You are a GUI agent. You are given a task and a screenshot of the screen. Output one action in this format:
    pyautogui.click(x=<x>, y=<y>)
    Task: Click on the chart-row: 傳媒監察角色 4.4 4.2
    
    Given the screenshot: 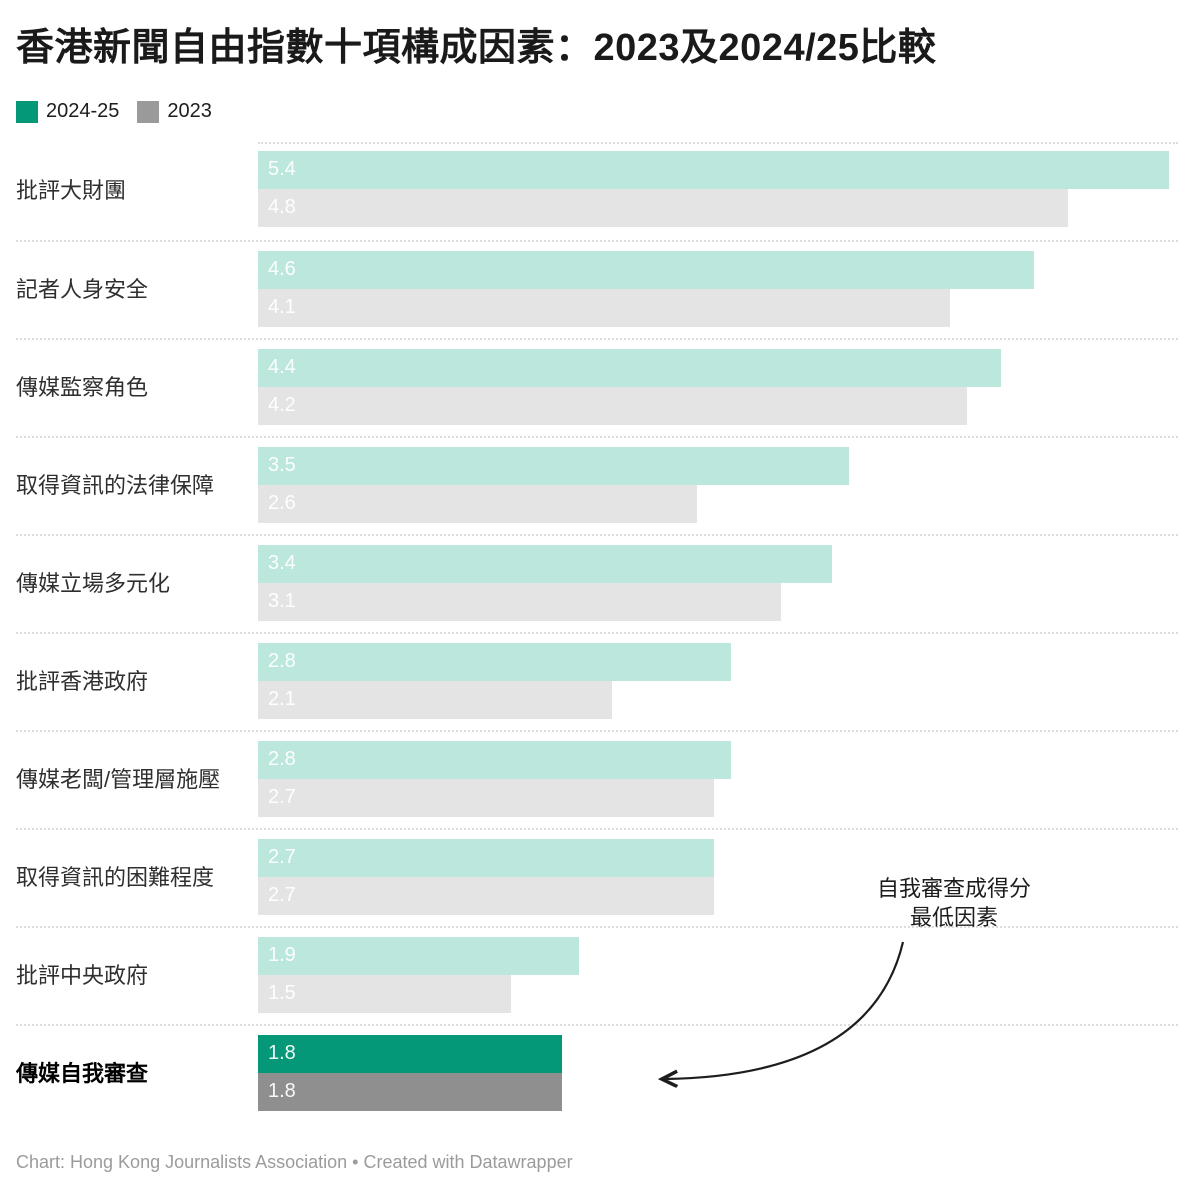 What is the action you would take?
    pyautogui.click(x=597, y=386)
    